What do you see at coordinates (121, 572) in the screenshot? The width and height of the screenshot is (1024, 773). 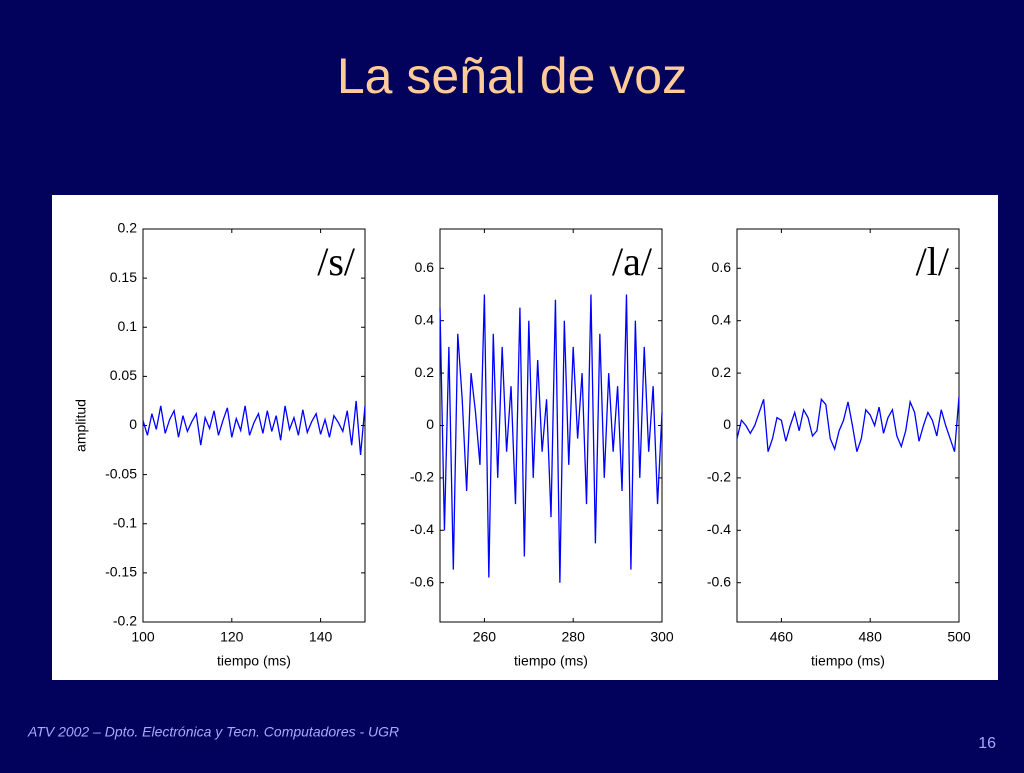 I see `y-tick-label: -0.15` at bounding box center [121, 572].